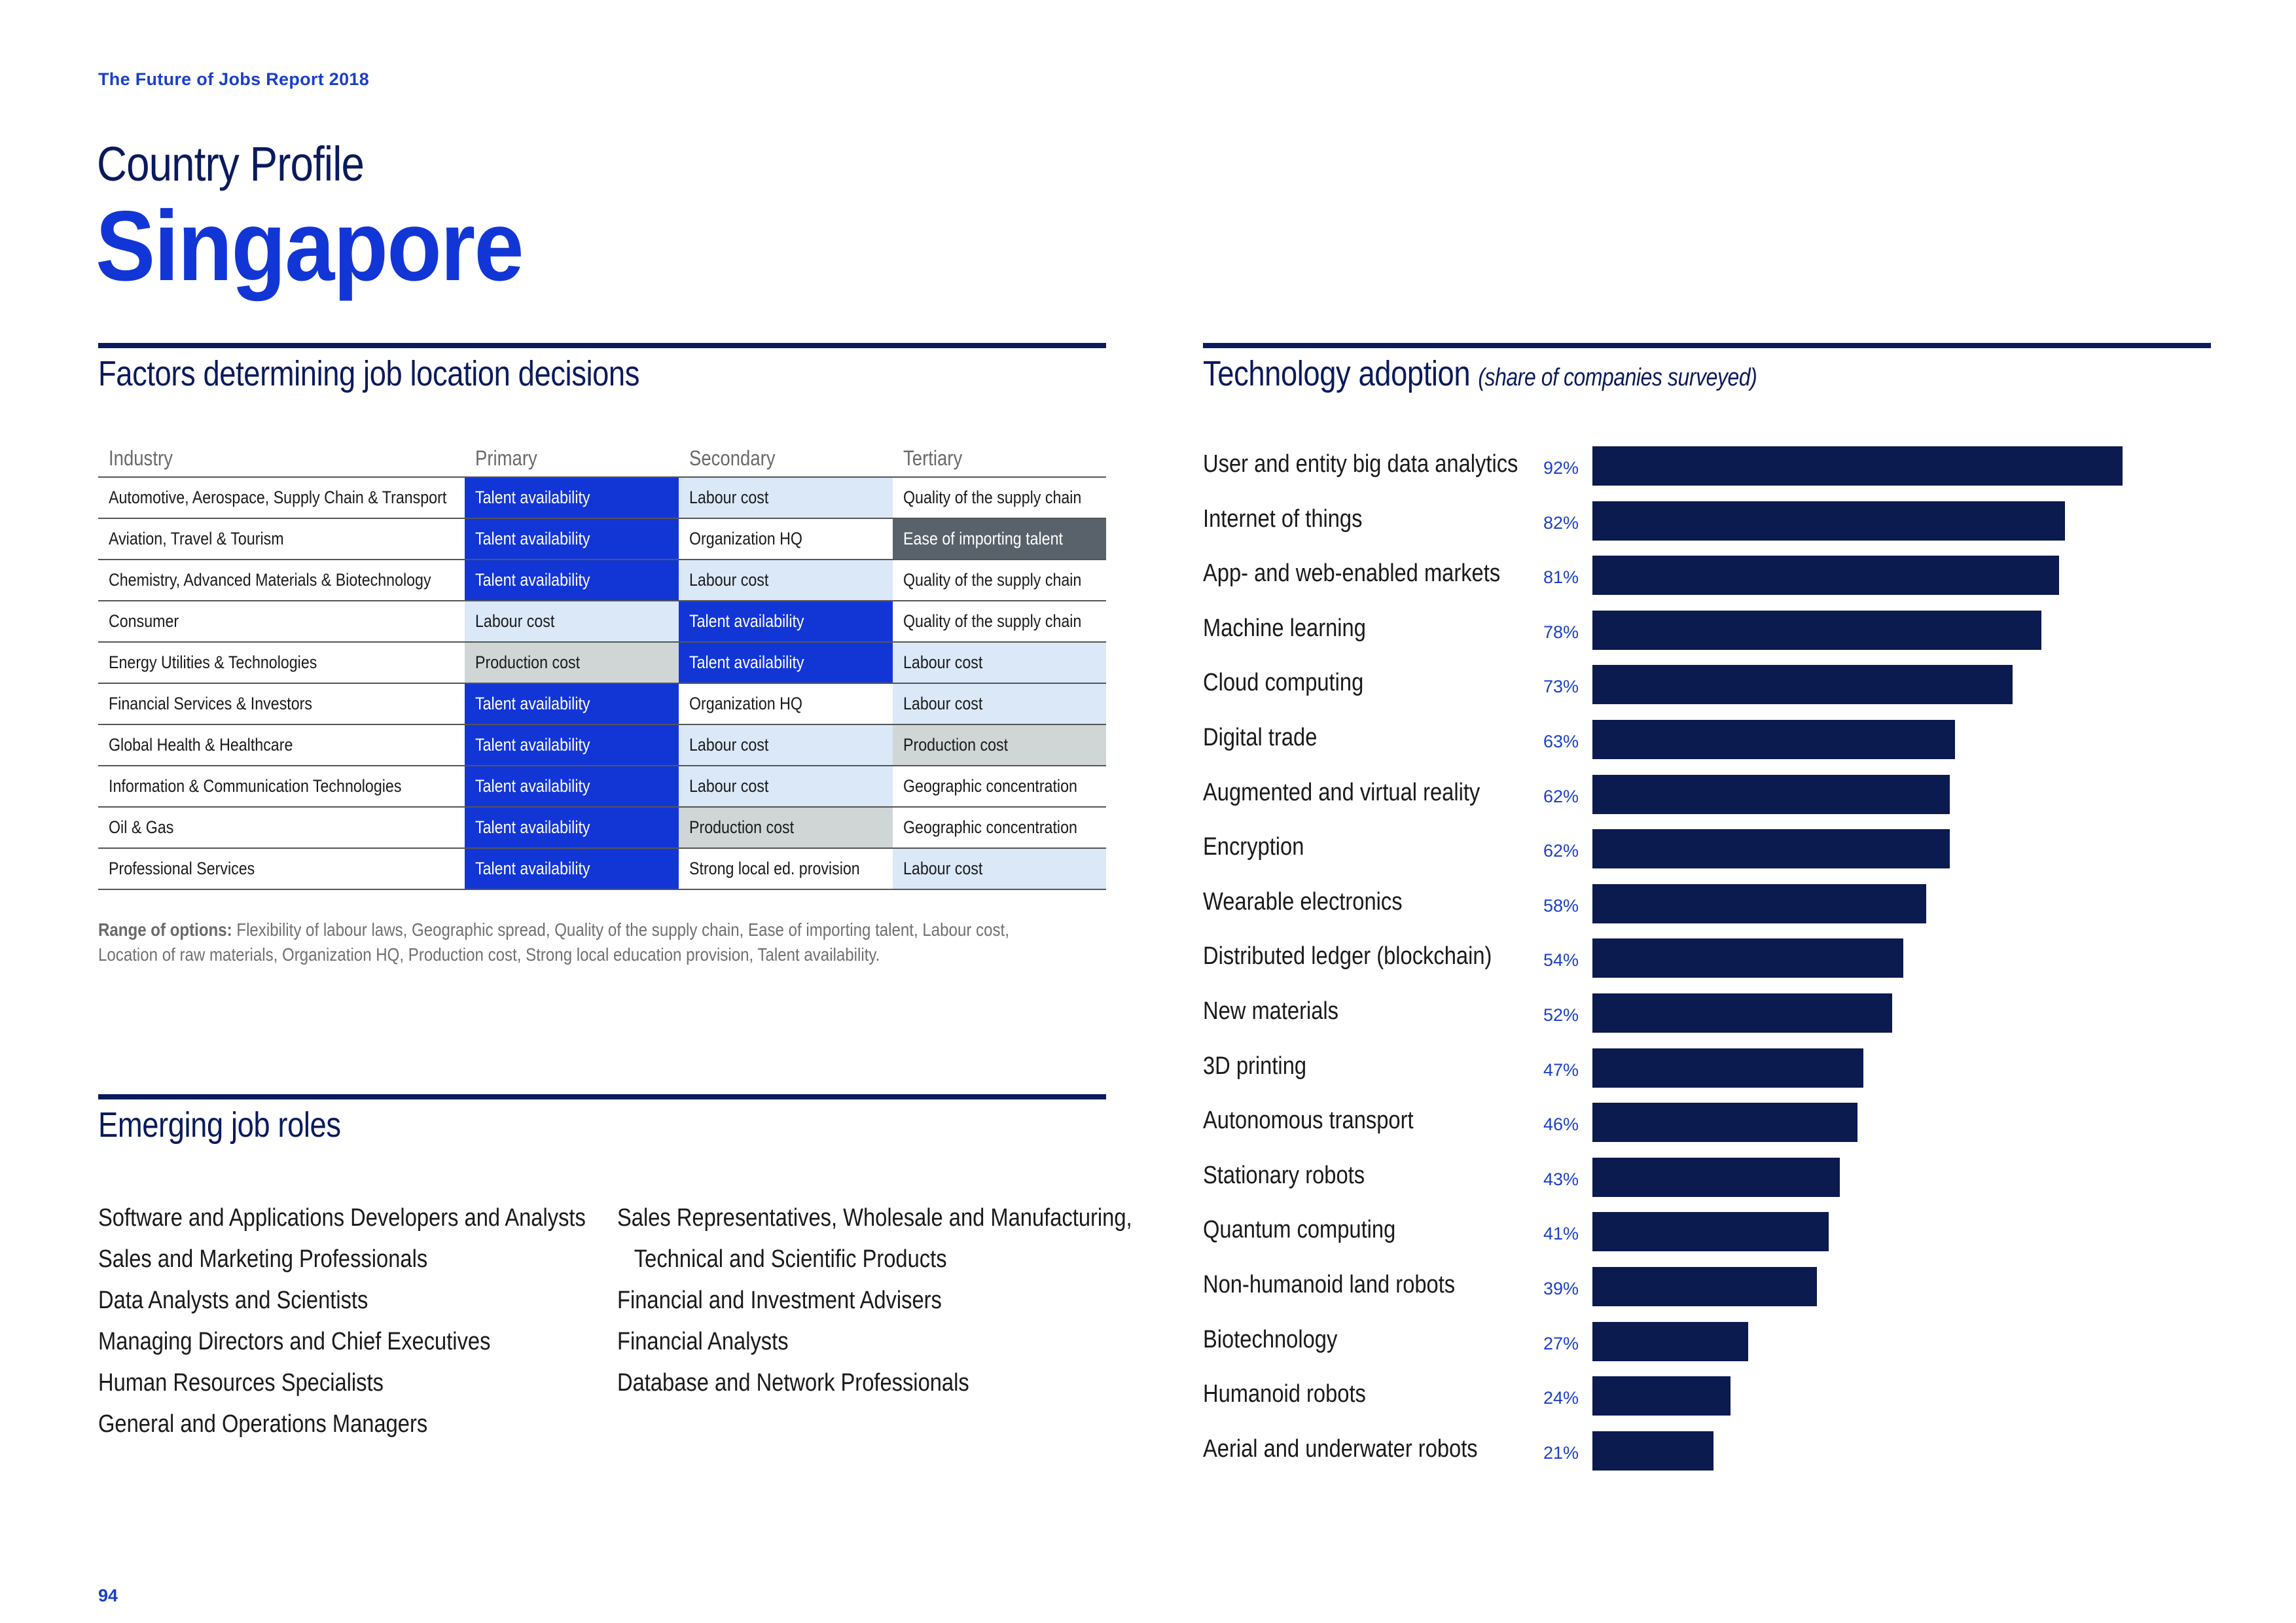 This screenshot has height=1623, width=2296. What do you see at coordinates (703, 1341) in the screenshot?
I see `job-role-item: Financial Analysts` at bounding box center [703, 1341].